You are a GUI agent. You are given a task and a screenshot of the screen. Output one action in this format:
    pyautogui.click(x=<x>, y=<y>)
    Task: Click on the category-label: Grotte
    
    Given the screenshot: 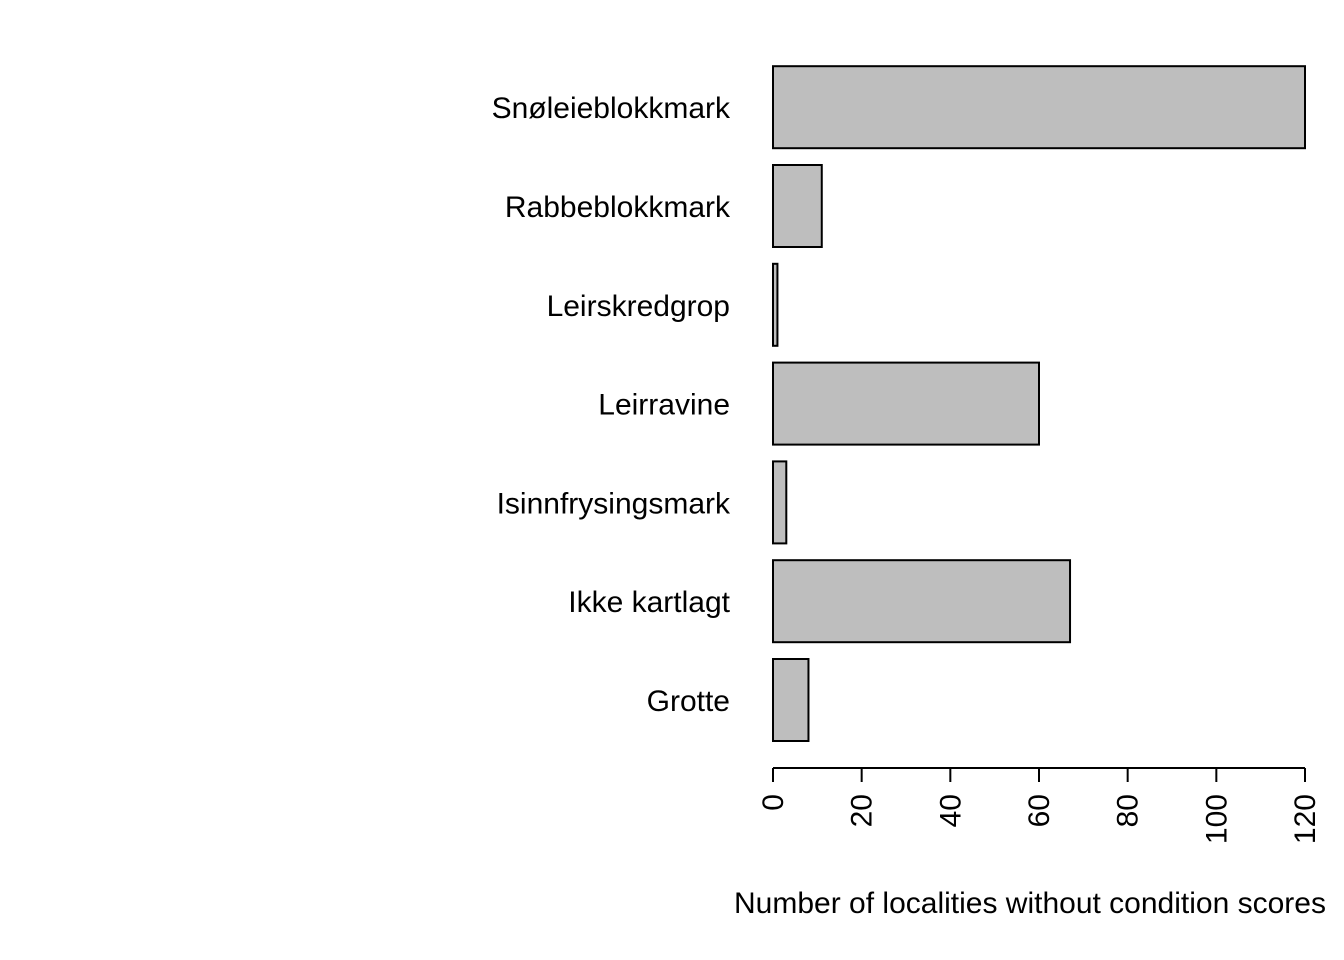 What is the action you would take?
    pyautogui.click(x=688, y=701)
    